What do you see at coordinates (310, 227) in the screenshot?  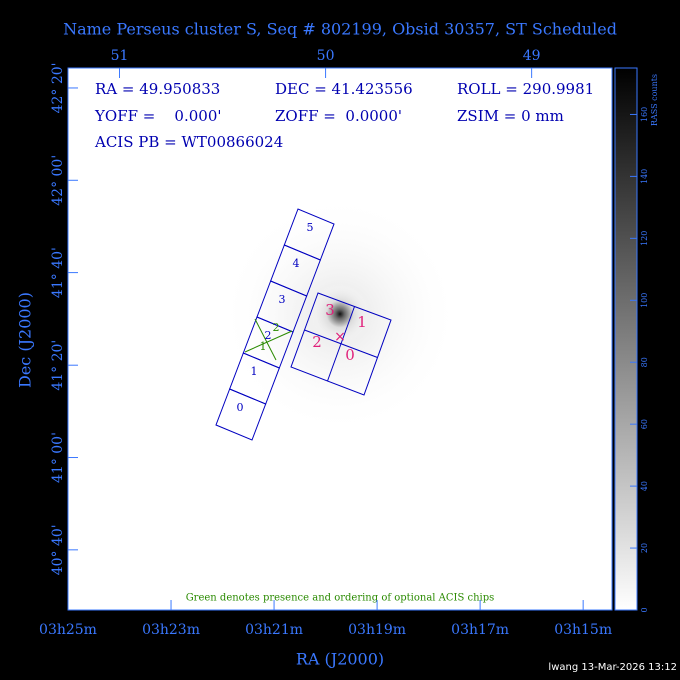 I see `acis-s-chip-label: 5` at bounding box center [310, 227].